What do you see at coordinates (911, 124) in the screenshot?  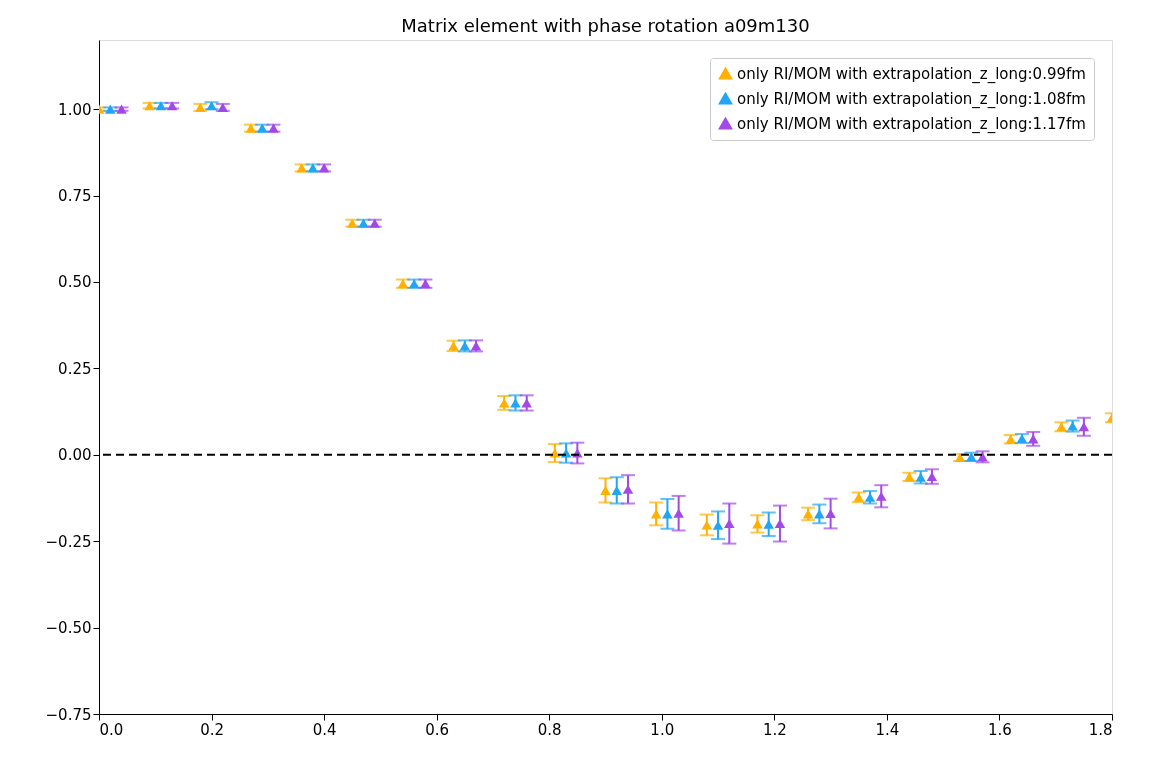 I see `legend-label: only RI/MOM with extrapolation_z_long:1.17fm` at bounding box center [911, 124].